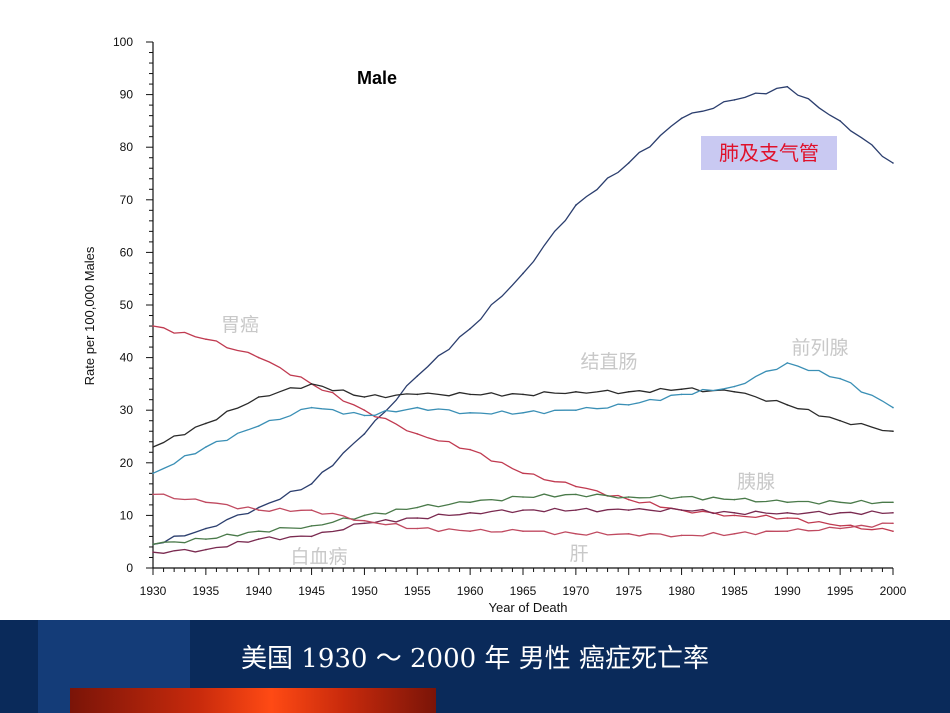 This screenshot has height=713, width=950. What do you see at coordinates (127, 358) in the screenshot?
I see `y-tick-label: 40` at bounding box center [127, 358].